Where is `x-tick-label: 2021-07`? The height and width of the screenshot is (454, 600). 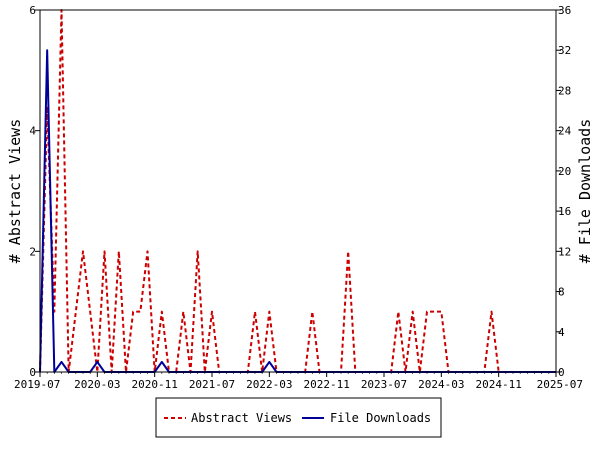
x-tick-label: 2021-07 is located at coordinates (212, 384).